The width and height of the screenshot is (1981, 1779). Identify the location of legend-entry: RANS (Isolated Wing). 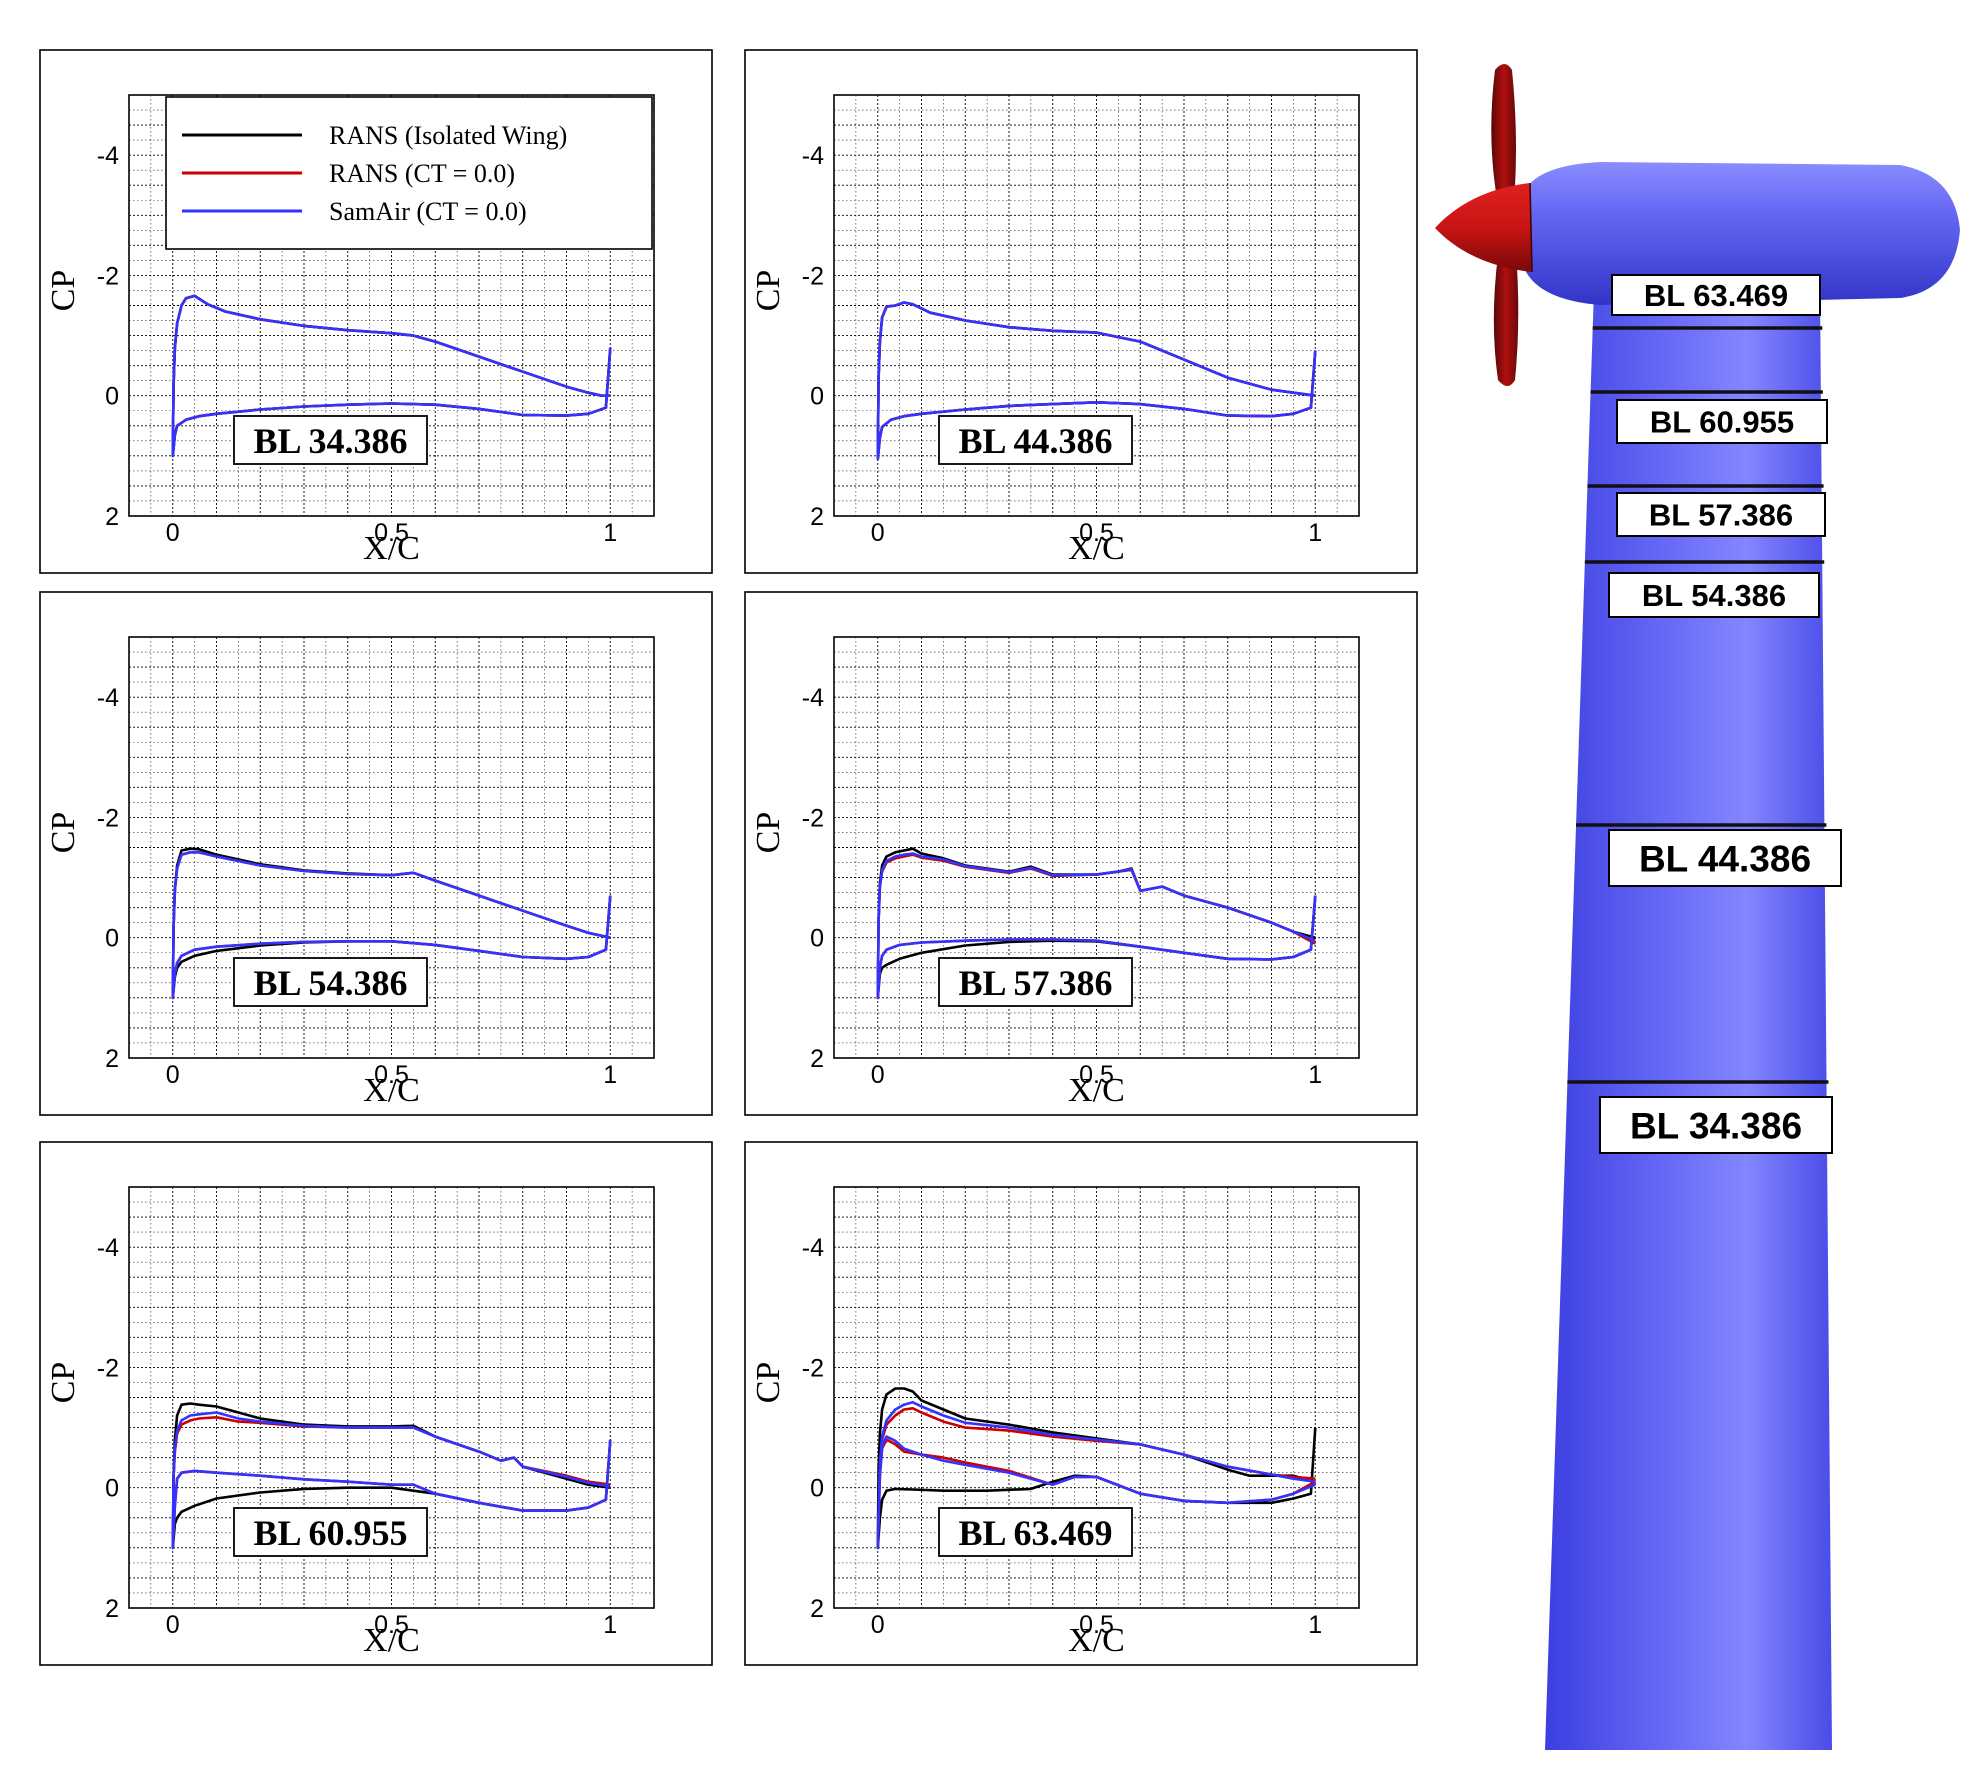
(448, 135).